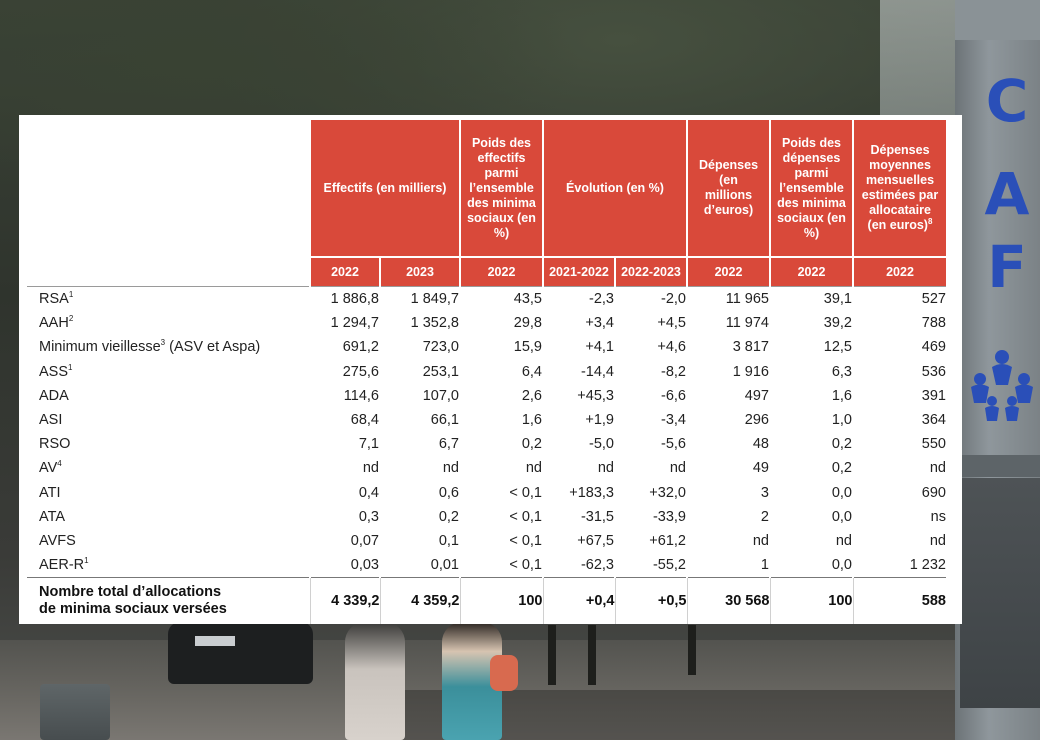  Describe the element at coordinates (728, 188) in the screenshot. I see `header-depenses: Dépenses (en millions d’euros)` at that location.